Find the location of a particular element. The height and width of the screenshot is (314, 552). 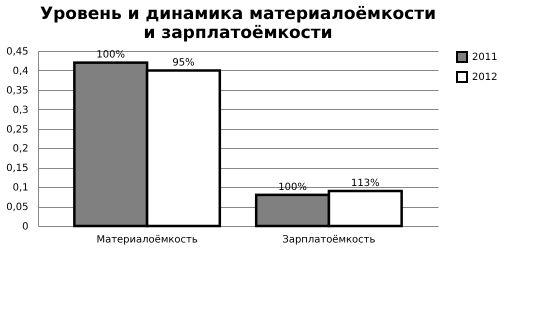

y-tick-label: 0,2 is located at coordinates (20, 149).